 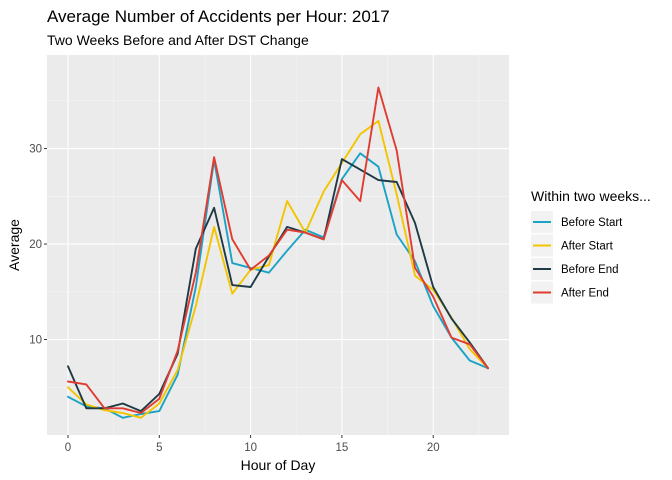 What do you see at coordinates (35, 341) in the screenshot?
I see `y-tick-label: 10` at bounding box center [35, 341].